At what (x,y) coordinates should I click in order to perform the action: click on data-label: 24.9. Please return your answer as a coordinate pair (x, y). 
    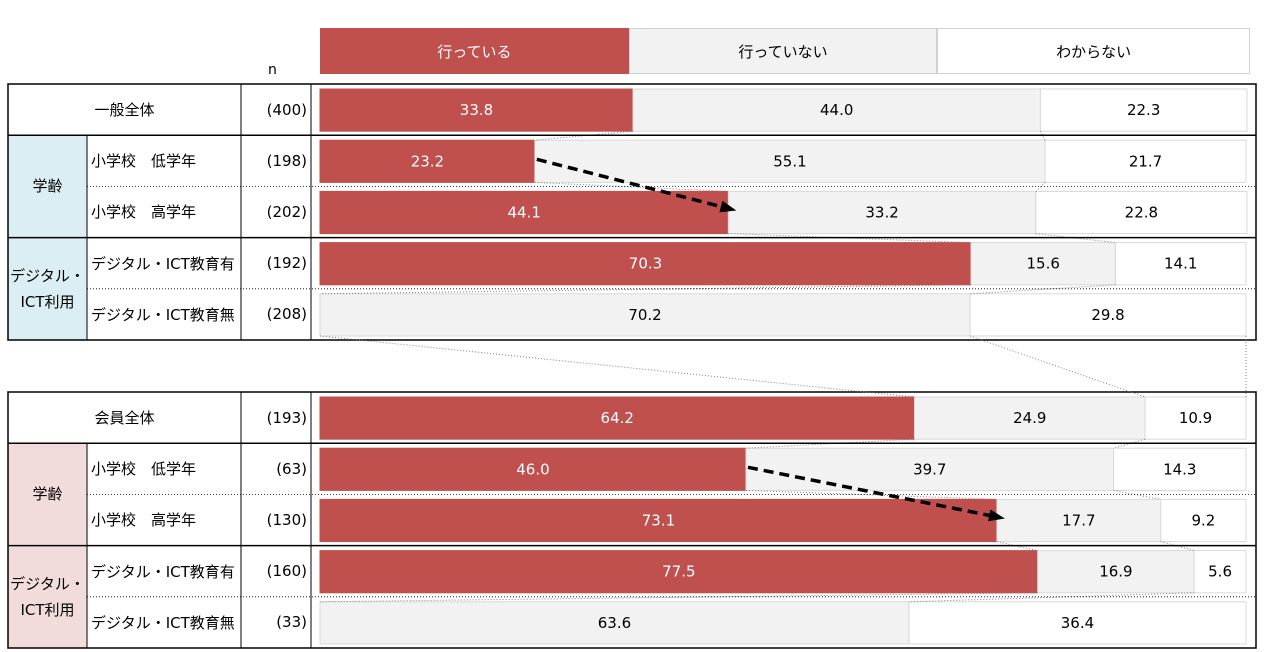
    Looking at the image, I should click on (1029, 418).